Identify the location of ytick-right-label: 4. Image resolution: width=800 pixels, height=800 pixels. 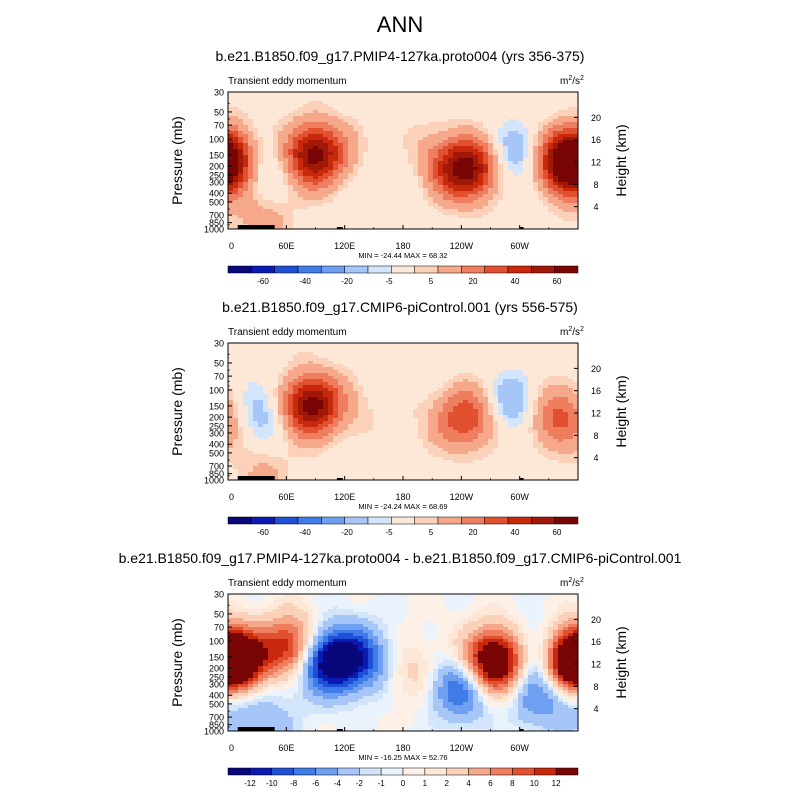
(595, 207).